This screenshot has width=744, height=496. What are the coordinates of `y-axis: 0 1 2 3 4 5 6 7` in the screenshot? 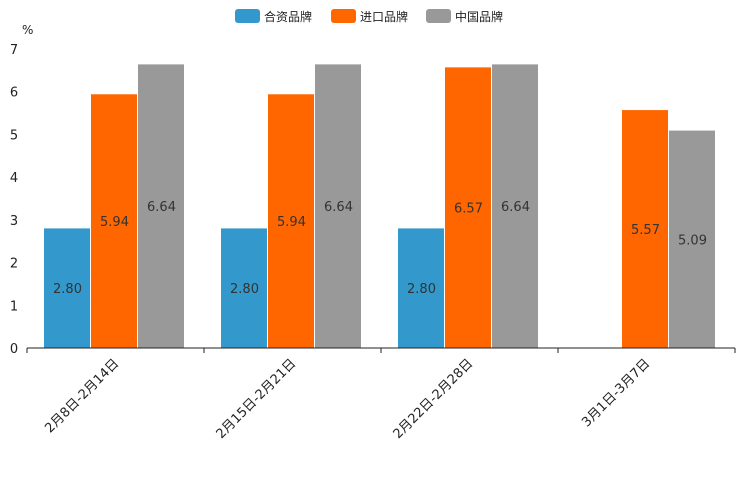 It's located at (14, 200).